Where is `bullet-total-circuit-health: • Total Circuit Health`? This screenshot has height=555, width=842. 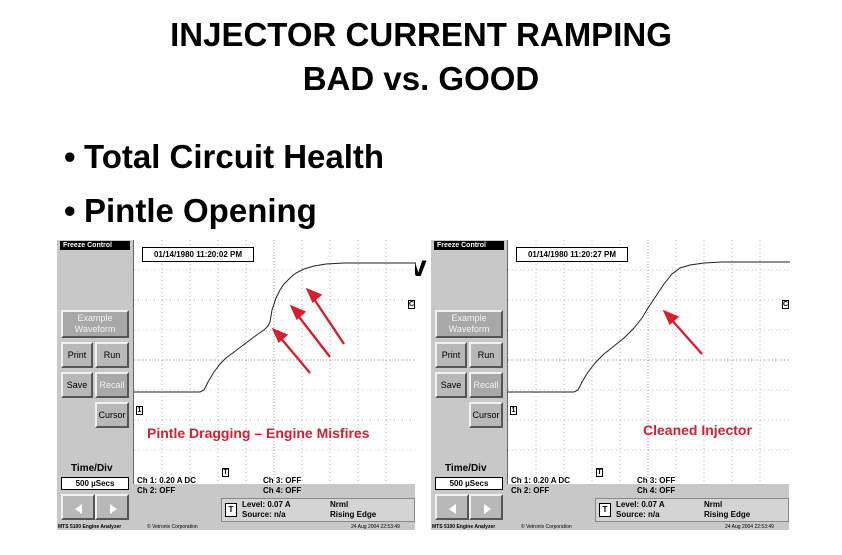 bullet-total-circuit-health: • Total Circuit Health is located at coordinates (224, 157).